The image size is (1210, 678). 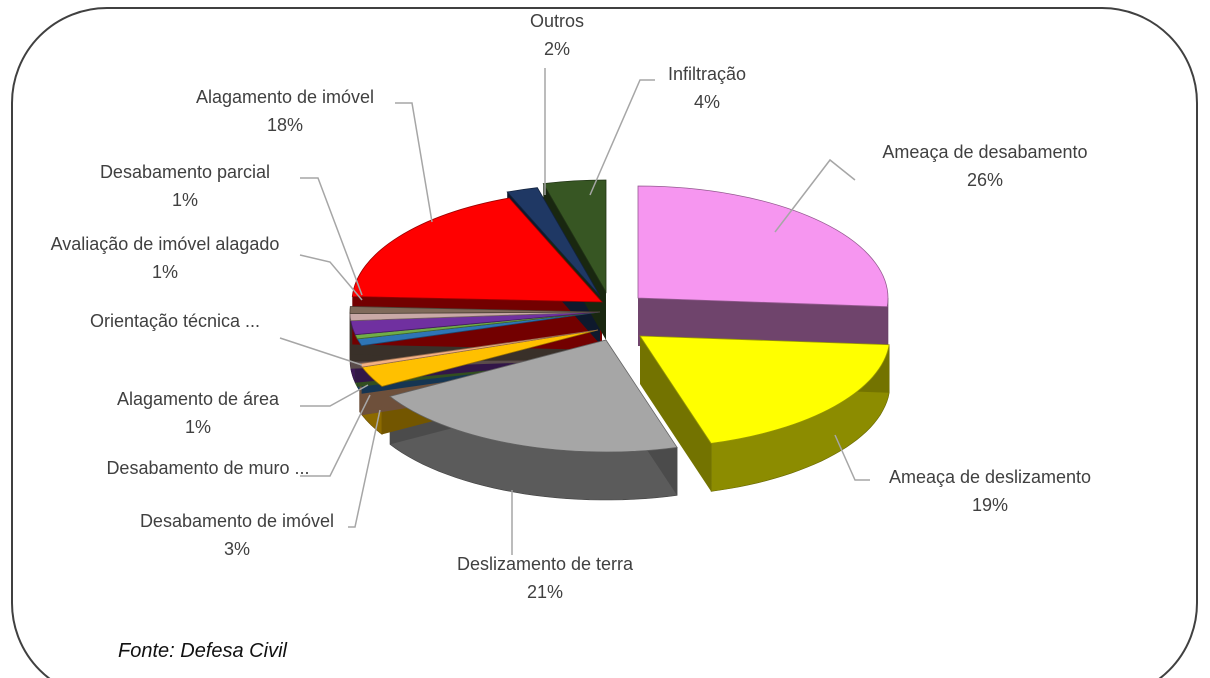 What do you see at coordinates (285, 111) in the screenshot?
I see `slice-label-alagamento-de-imovel: Alagamento de imóvel 18%` at bounding box center [285, 111].